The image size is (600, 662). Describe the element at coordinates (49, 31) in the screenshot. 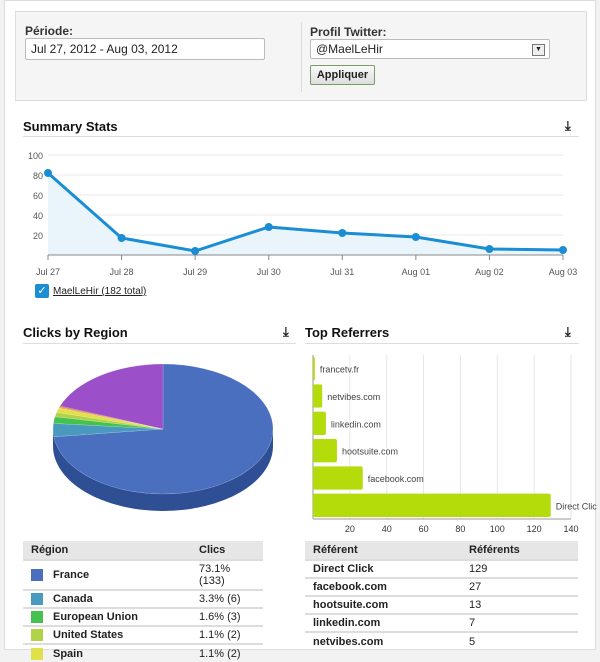

I see `period-label: Période:` at that location.